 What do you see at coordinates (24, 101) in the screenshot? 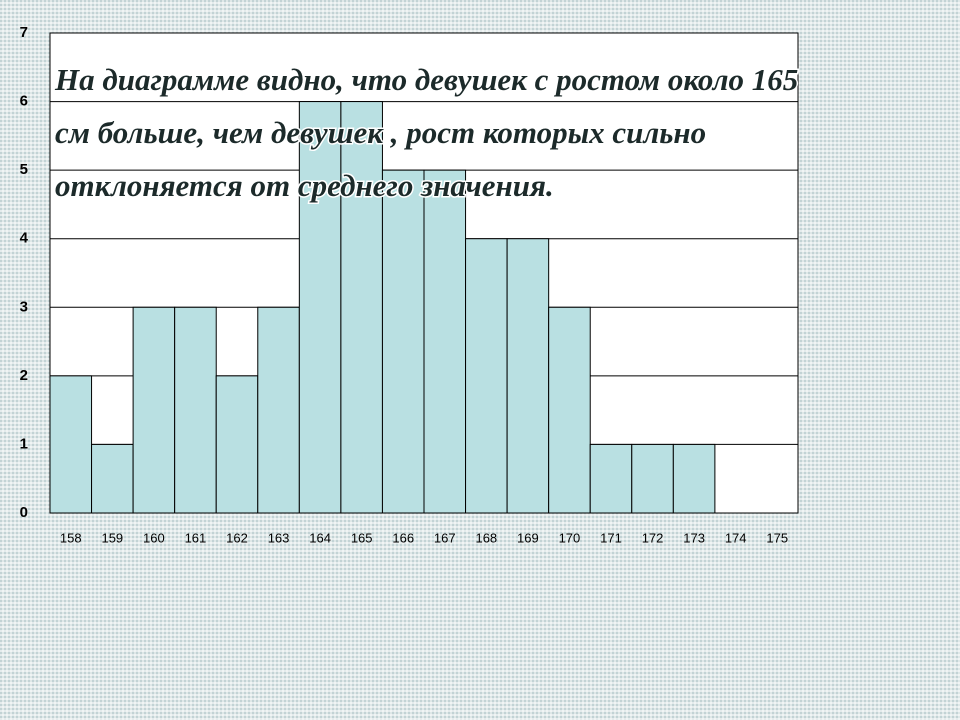
I see `y-tick-label: 6` at bounding box center [24, 101].